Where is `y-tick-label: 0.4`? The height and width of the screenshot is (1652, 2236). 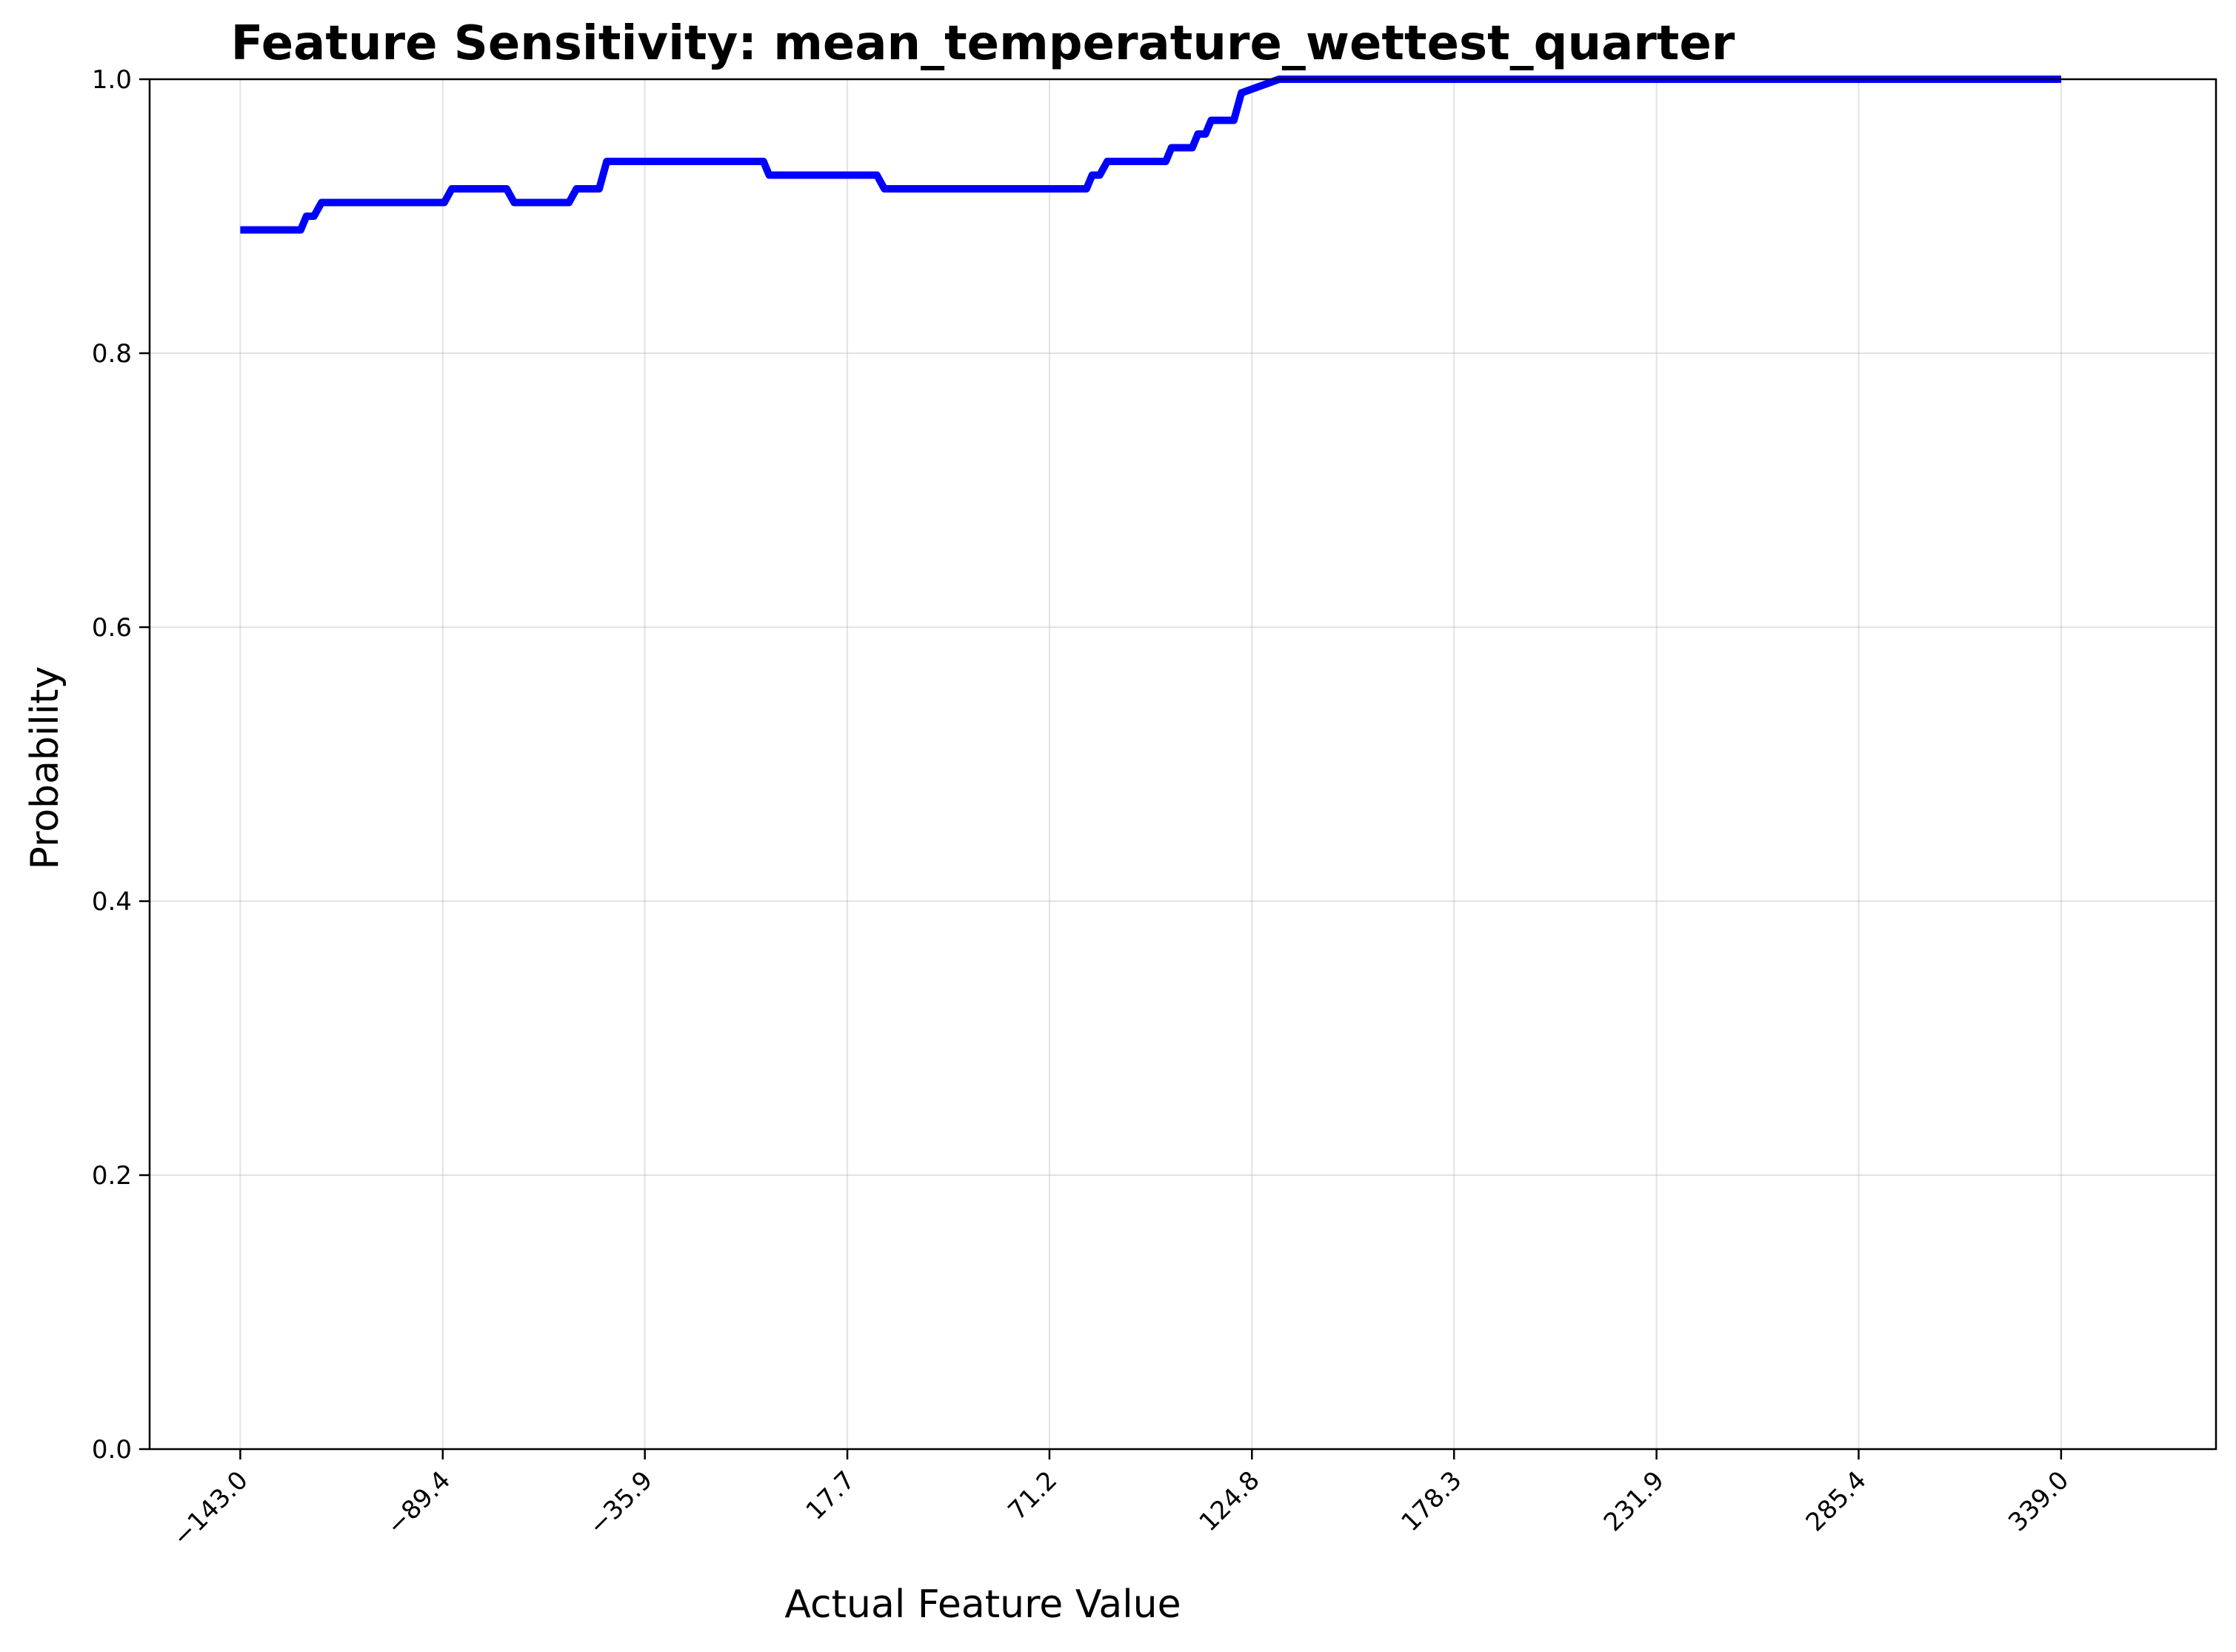
y-tick-label: 0.4 is located at coordinates (112, 902).